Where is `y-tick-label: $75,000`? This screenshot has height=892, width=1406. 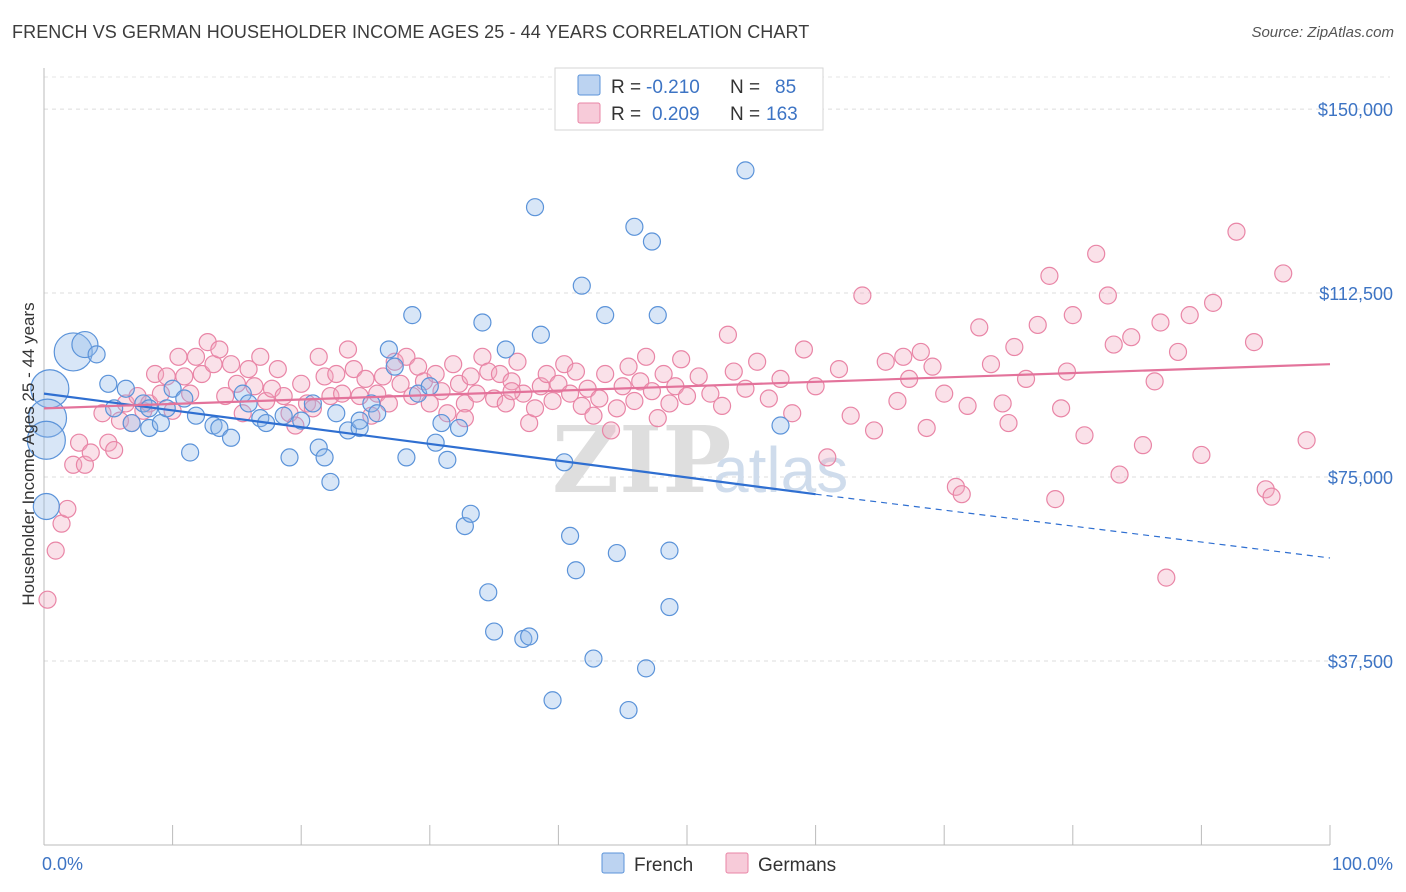
y-tick-label: $75,000 is located at coordinates (1360, 478).